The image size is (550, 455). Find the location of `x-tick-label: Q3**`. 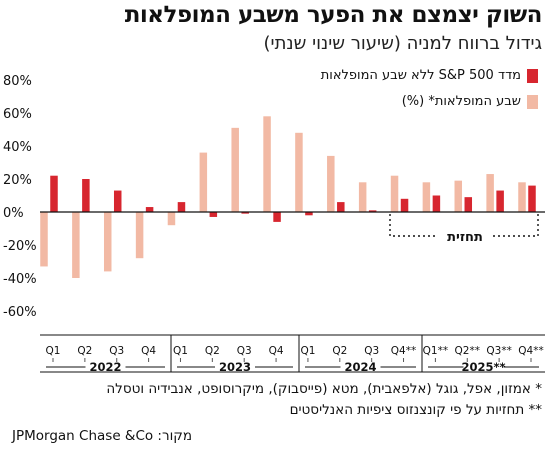

x-tick-label: Q3** is located at coordinates (498, 351).